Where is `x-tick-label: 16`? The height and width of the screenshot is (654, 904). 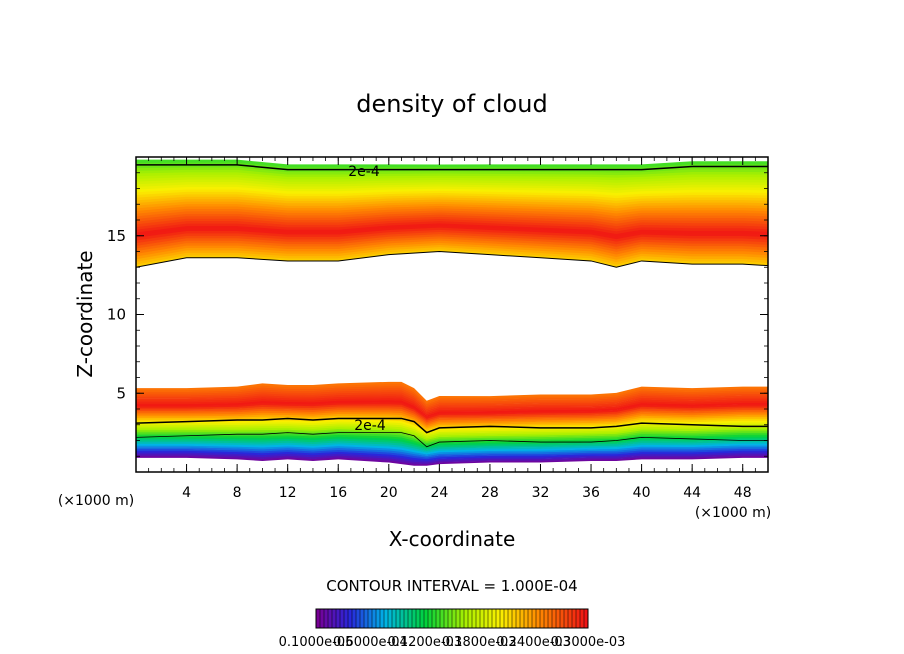 x-tick-label: 16 is located at coordinates (338, 493).